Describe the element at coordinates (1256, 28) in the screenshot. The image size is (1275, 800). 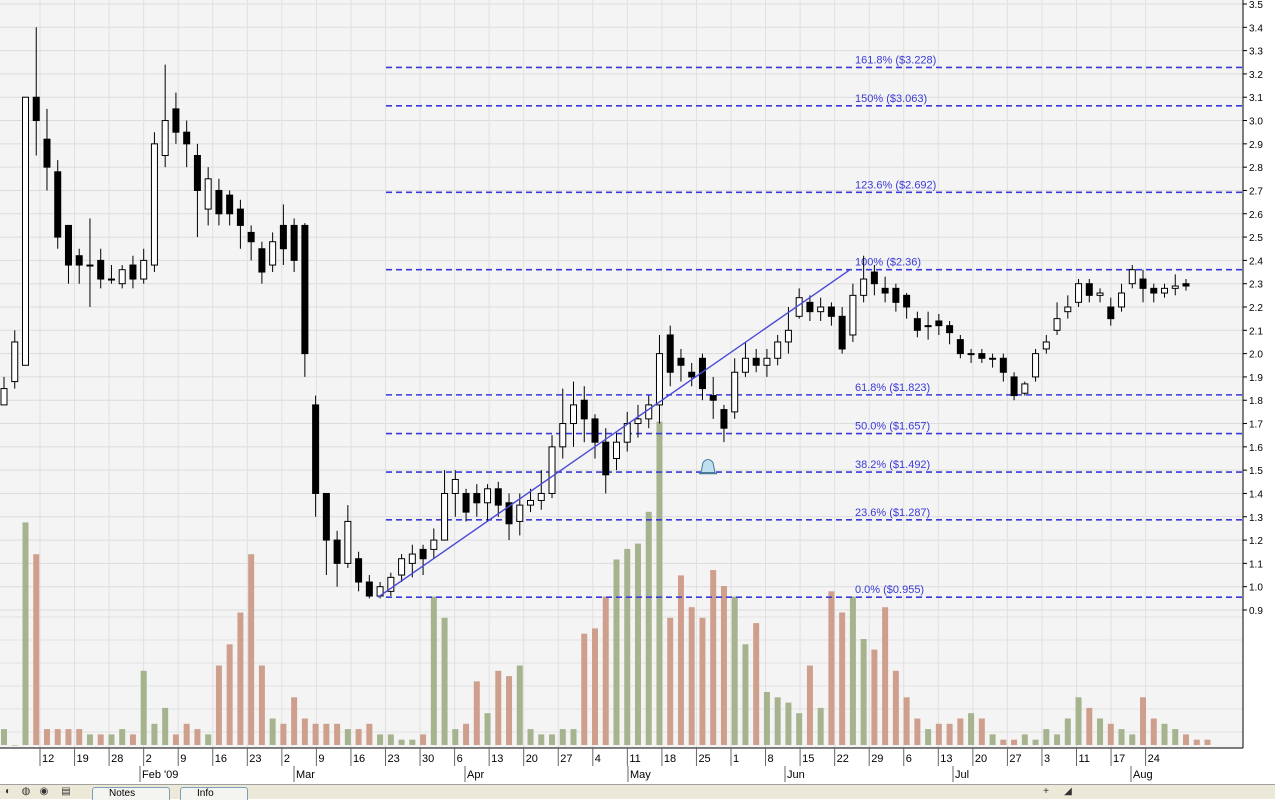
I see `price-tick-label: 3.4` at that location.